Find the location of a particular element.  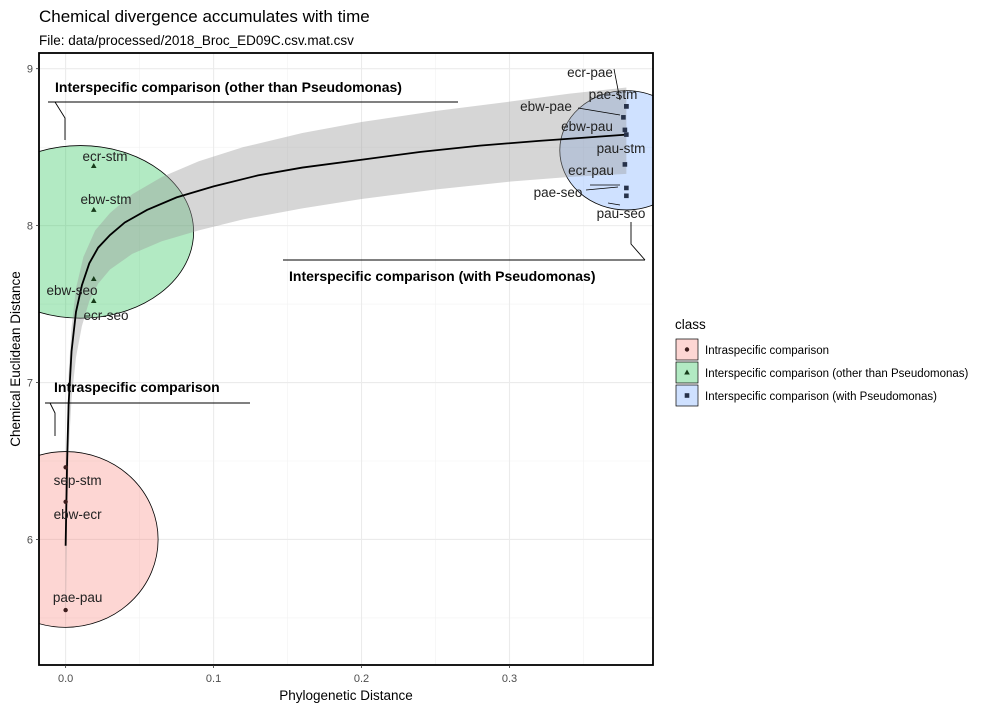

point-label: pae-stm is located at coordinates (613, 94).